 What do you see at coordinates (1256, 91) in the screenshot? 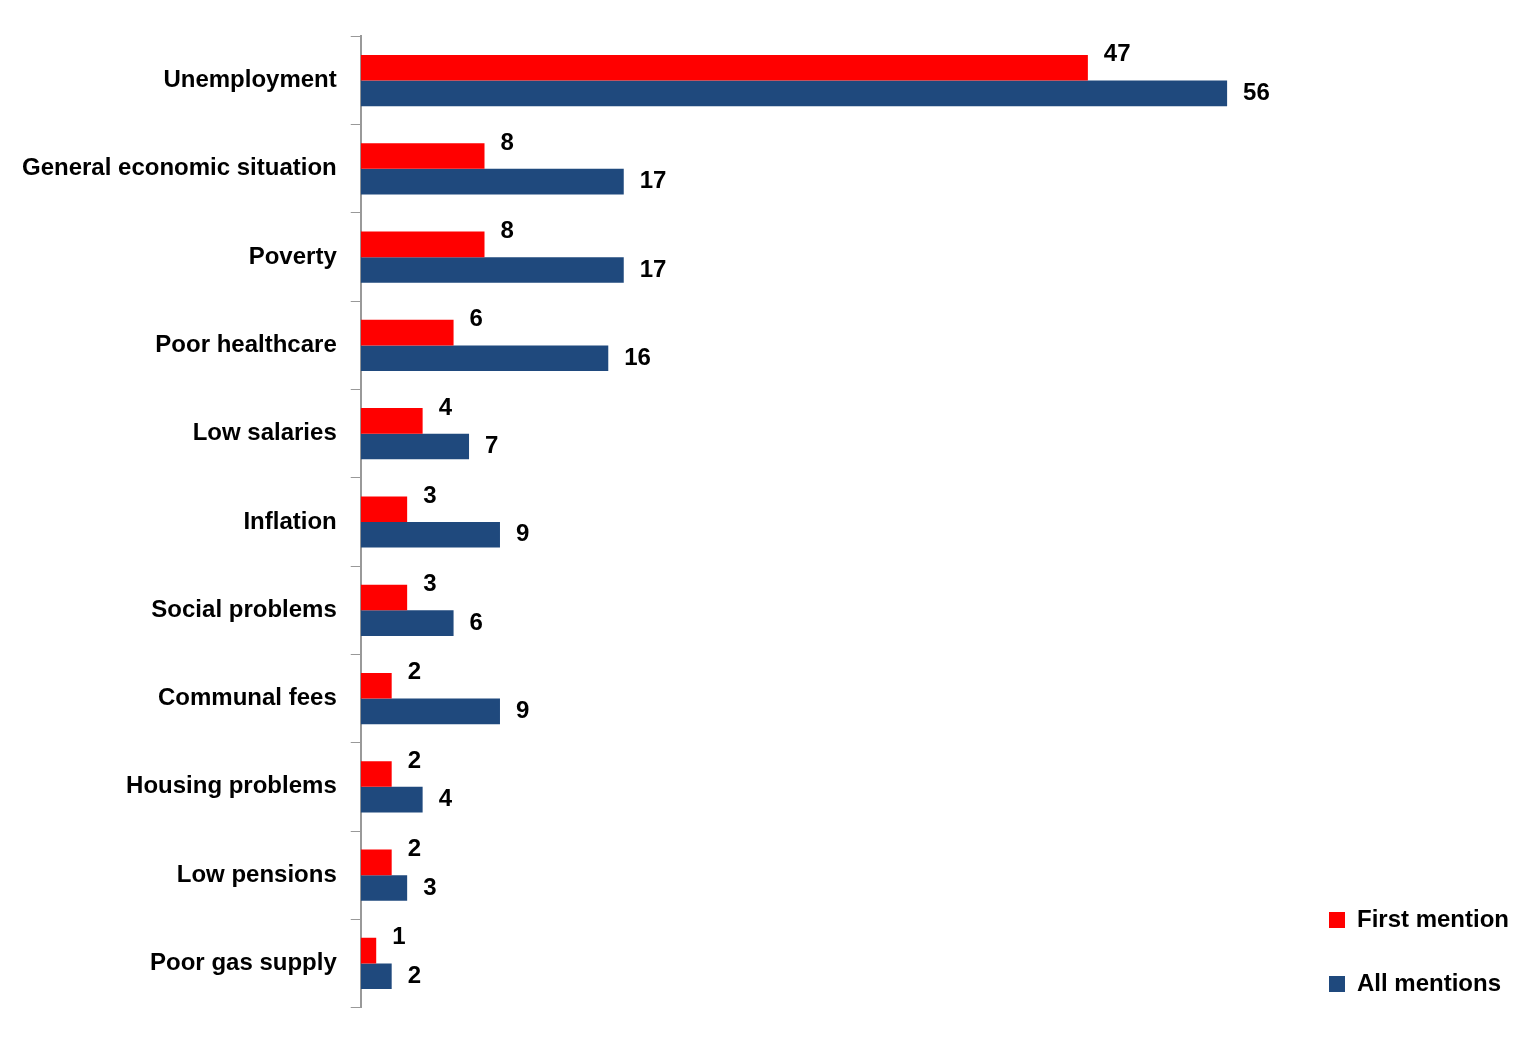
I see `data-label: 56` at bounding box center [1256, 91].